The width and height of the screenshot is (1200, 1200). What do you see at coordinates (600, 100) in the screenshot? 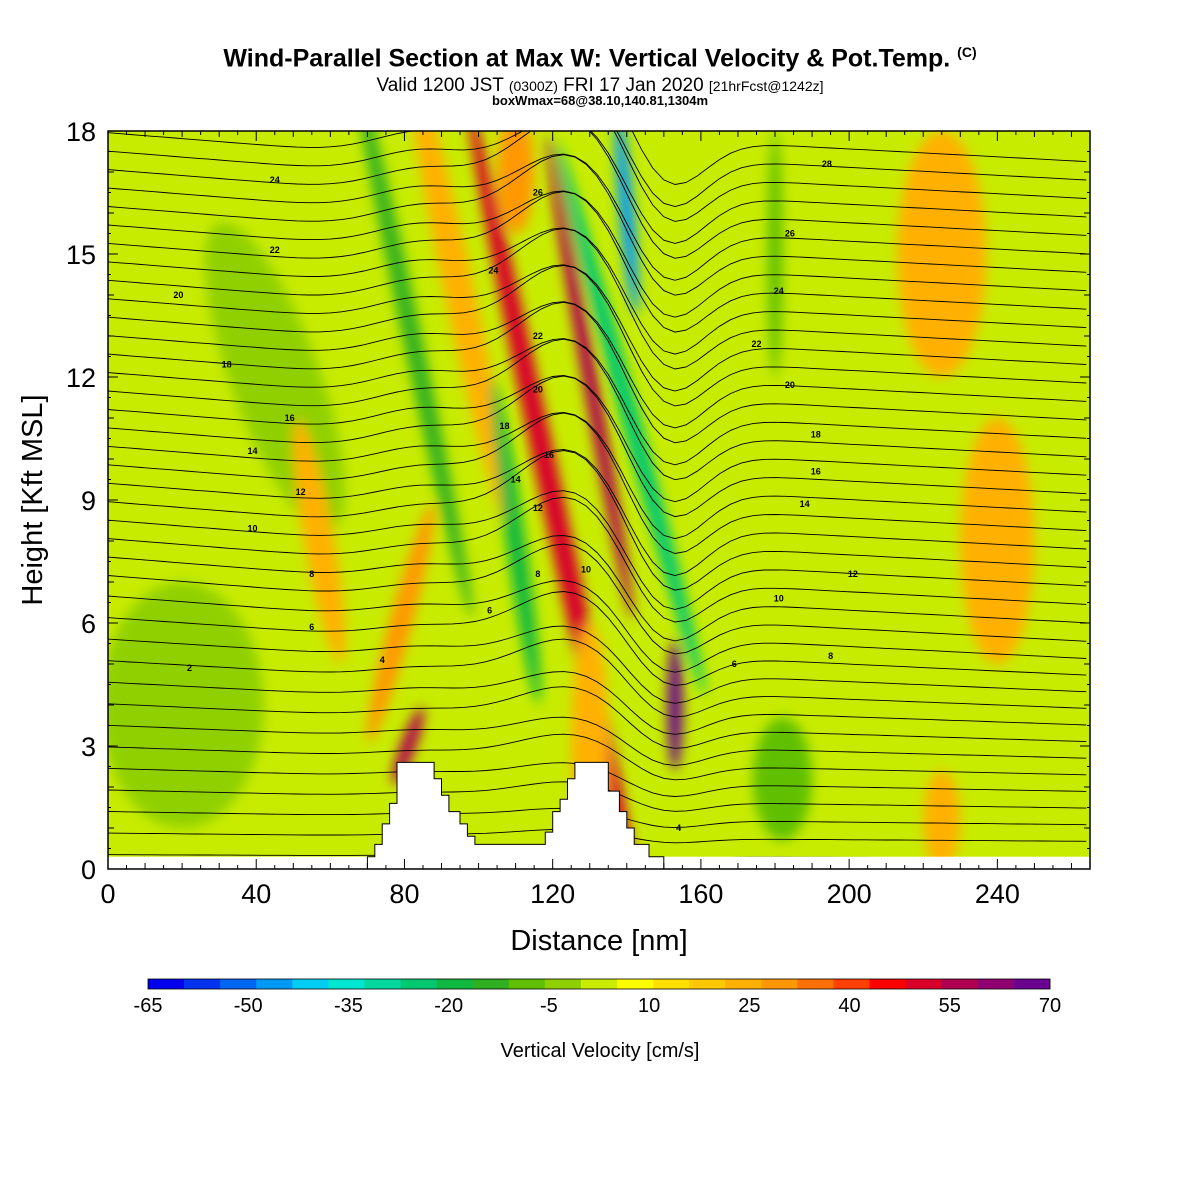
I see `box-info: boxWmax=68@38.10,140.81,1304m` at bounding box center [600, 100].